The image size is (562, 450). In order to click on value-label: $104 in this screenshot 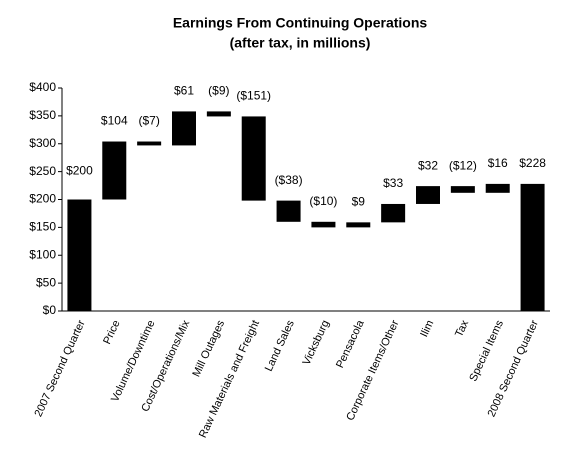, I will do `click(114, 121)`.